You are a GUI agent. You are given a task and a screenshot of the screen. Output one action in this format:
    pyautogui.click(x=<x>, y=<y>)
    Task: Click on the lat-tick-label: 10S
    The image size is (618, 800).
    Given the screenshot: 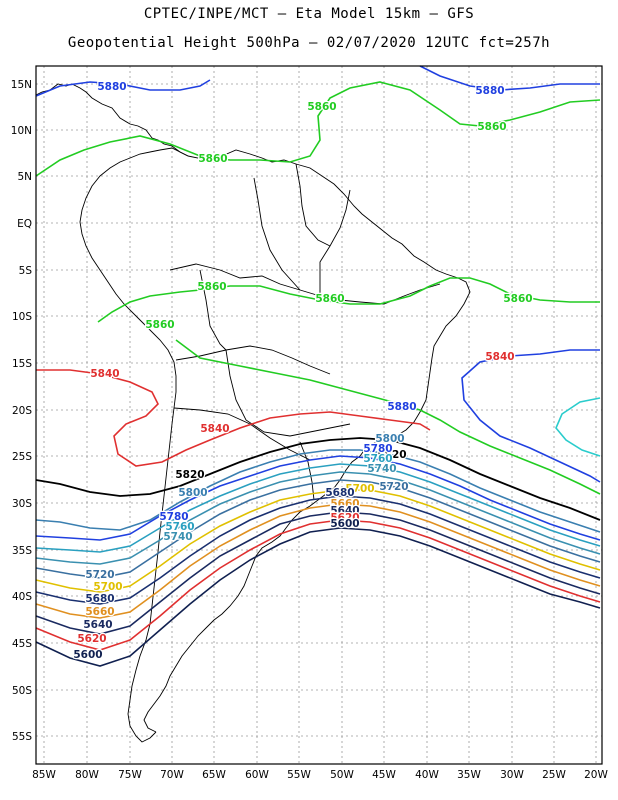 What is the action you would take?
    pyautogui.click(x=22, y=317)
    